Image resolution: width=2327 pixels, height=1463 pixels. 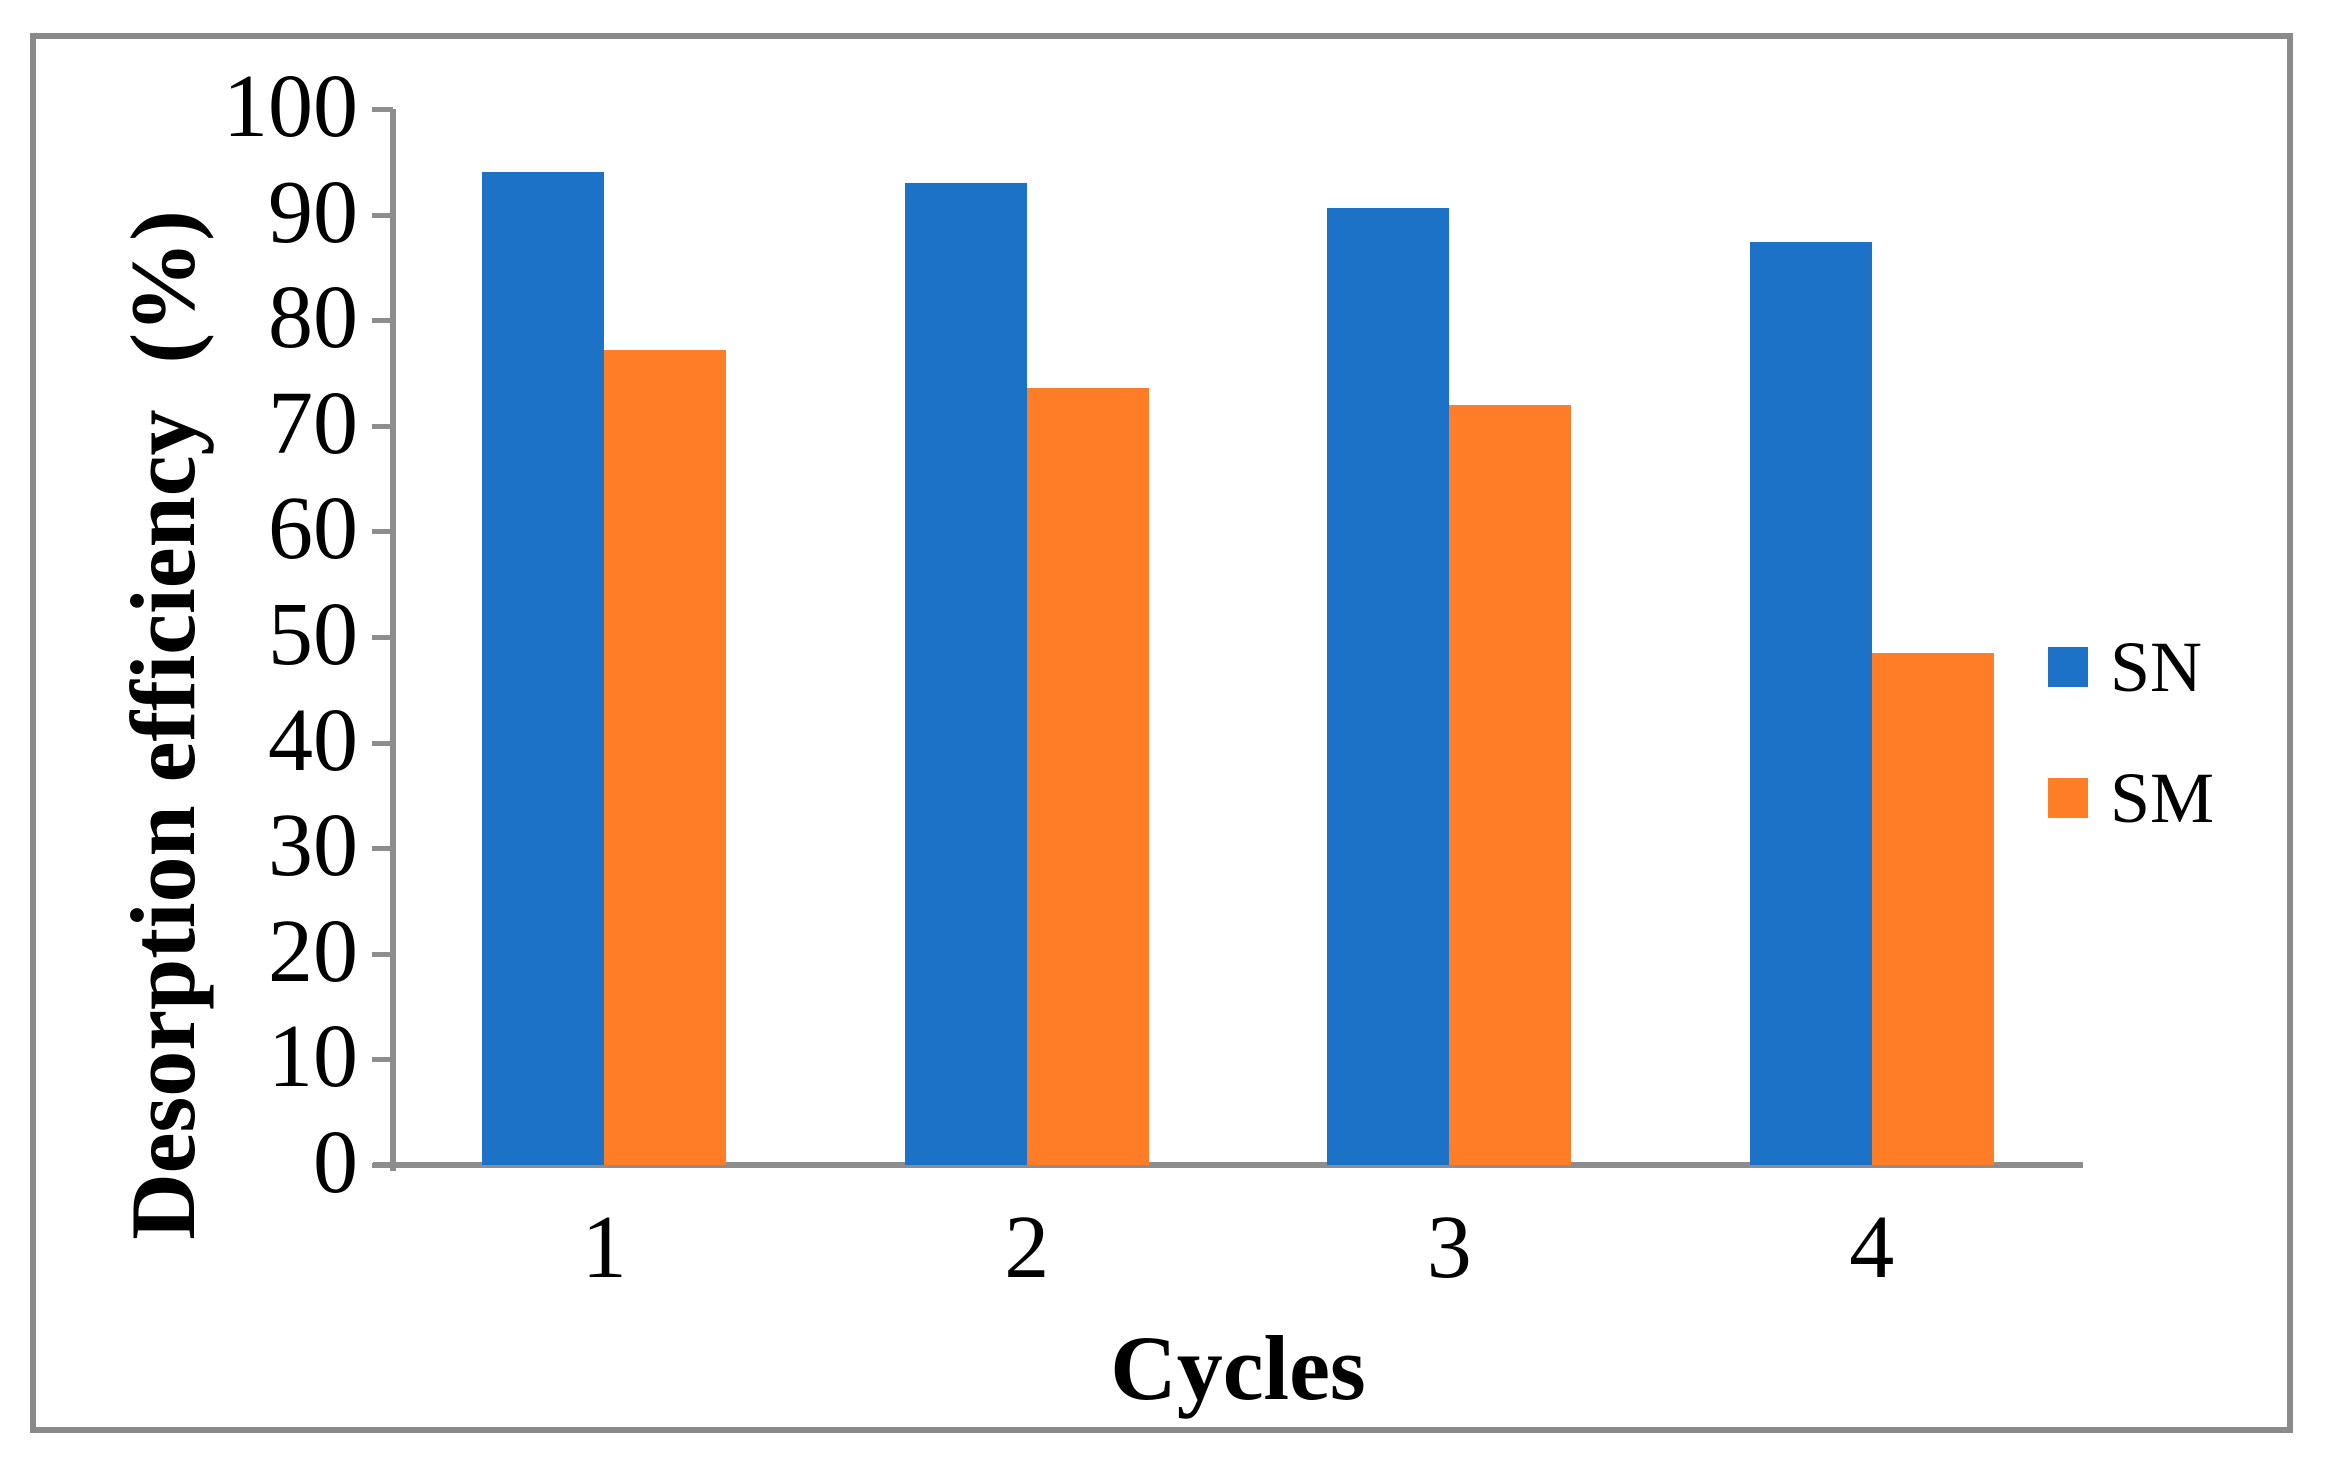 I want to click on x-axis-title: Cycles, so click(x=1238, y=1368).